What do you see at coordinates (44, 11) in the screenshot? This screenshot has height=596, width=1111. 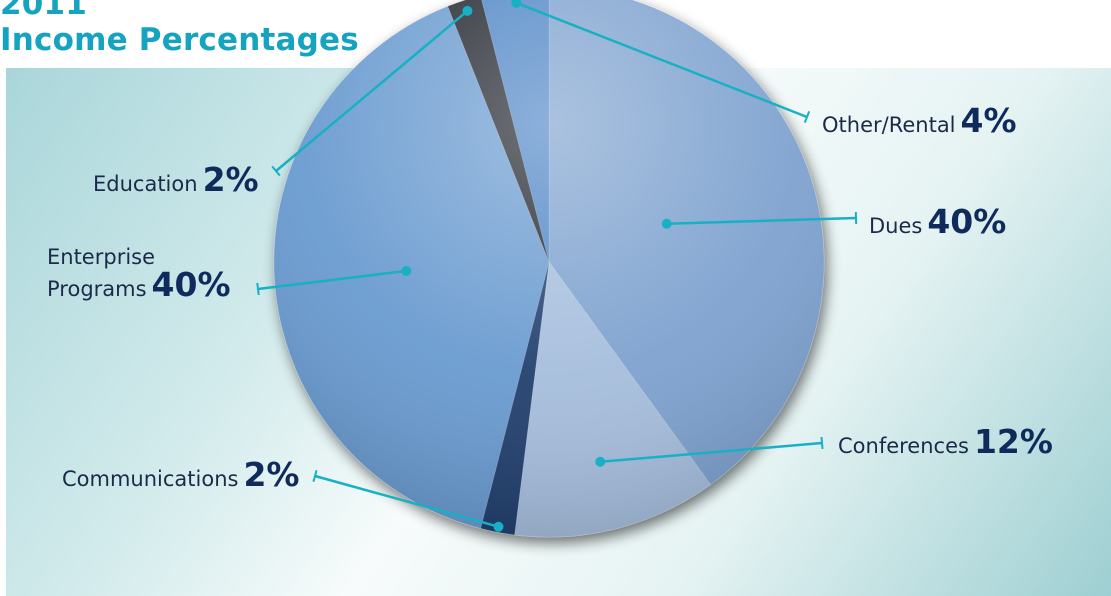 I see `chart-title-year: 2011` at bounding box center [44, 11].